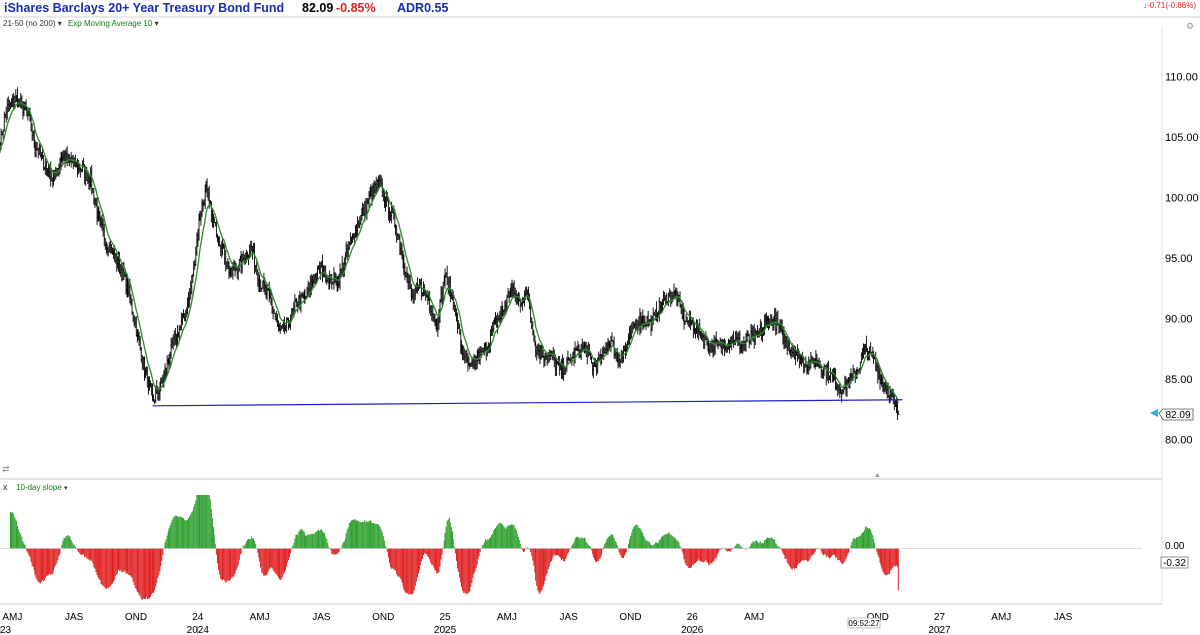  Describe the element at coordinates (445, 617) in the screenshot. I see `x-tick-label: 25` at that location.